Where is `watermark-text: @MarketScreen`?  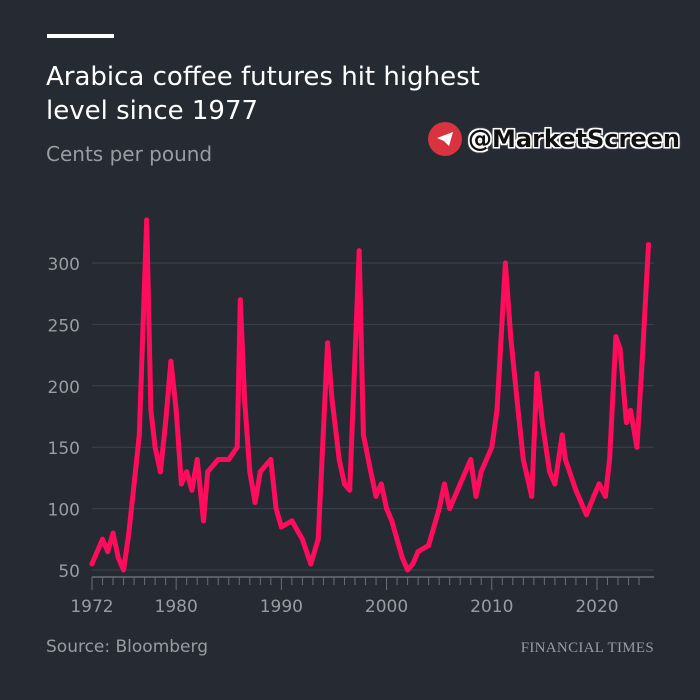 watermark-text: @MarketScreen is located at coordinates (574, 139).